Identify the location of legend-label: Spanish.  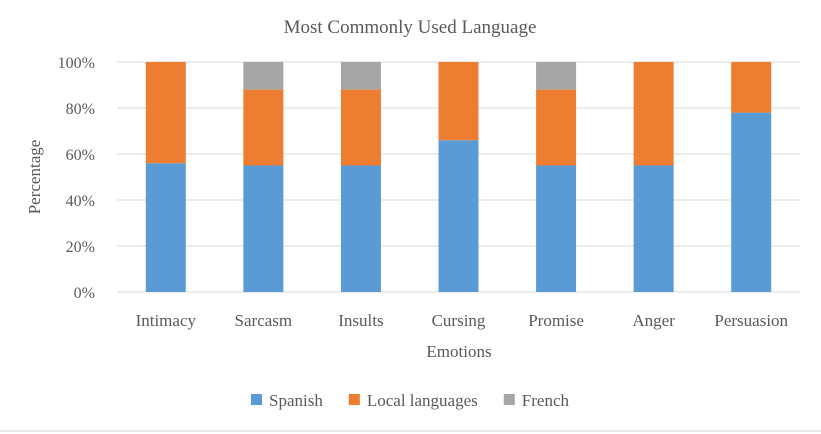
(296, 400).